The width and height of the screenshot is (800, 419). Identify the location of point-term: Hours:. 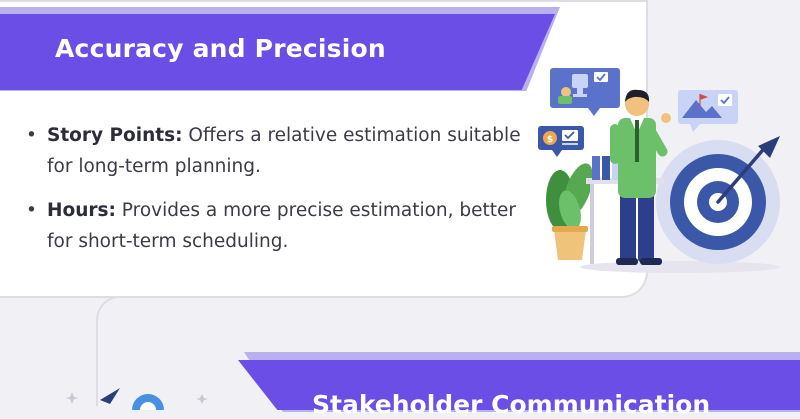
(81, 210).